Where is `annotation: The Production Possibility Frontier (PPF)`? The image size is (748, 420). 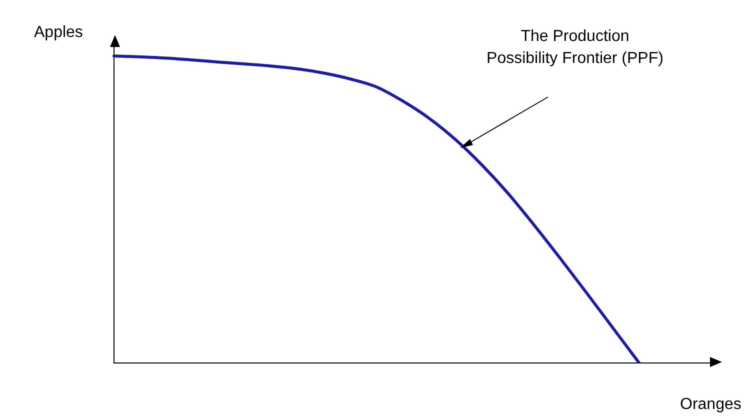
annotation: The Production Possibility Frontier (PPF) is located at coordinates (575, 48).